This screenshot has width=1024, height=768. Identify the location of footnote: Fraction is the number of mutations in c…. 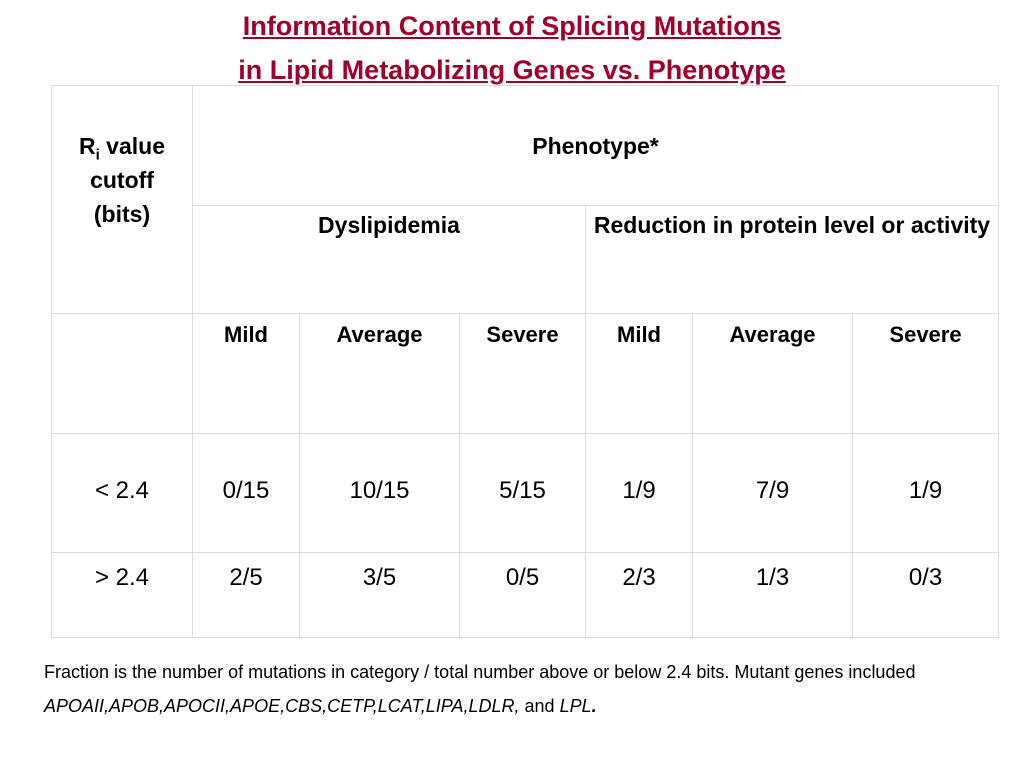
(524, 689).